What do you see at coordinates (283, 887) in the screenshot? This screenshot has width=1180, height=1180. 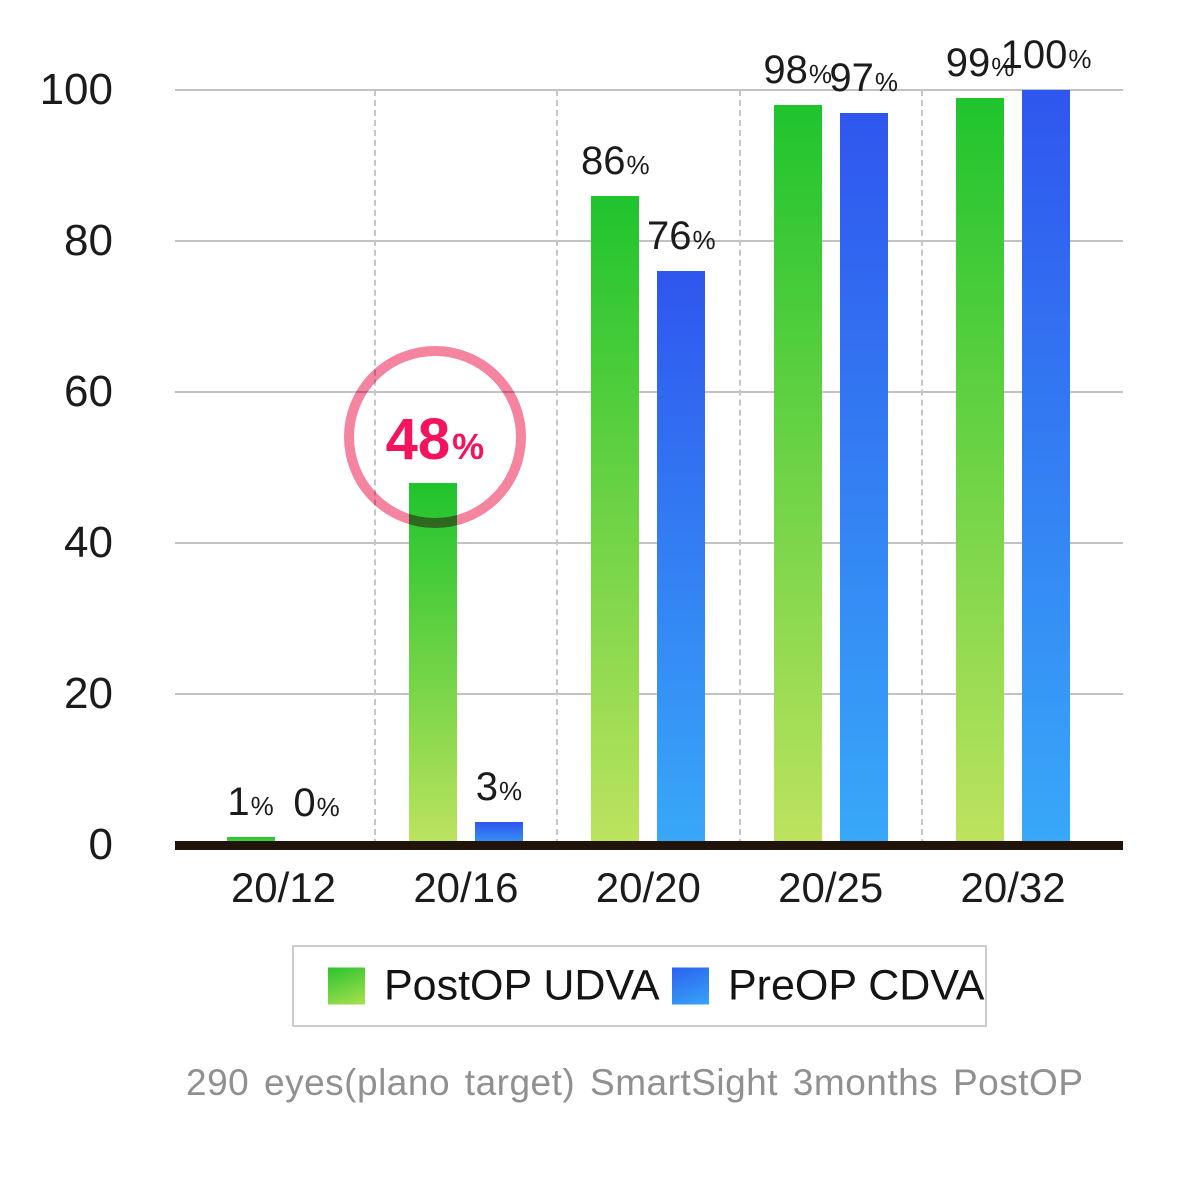 I see `x-tick-label-20-12: 20/12` at bounding box center [283, 887].